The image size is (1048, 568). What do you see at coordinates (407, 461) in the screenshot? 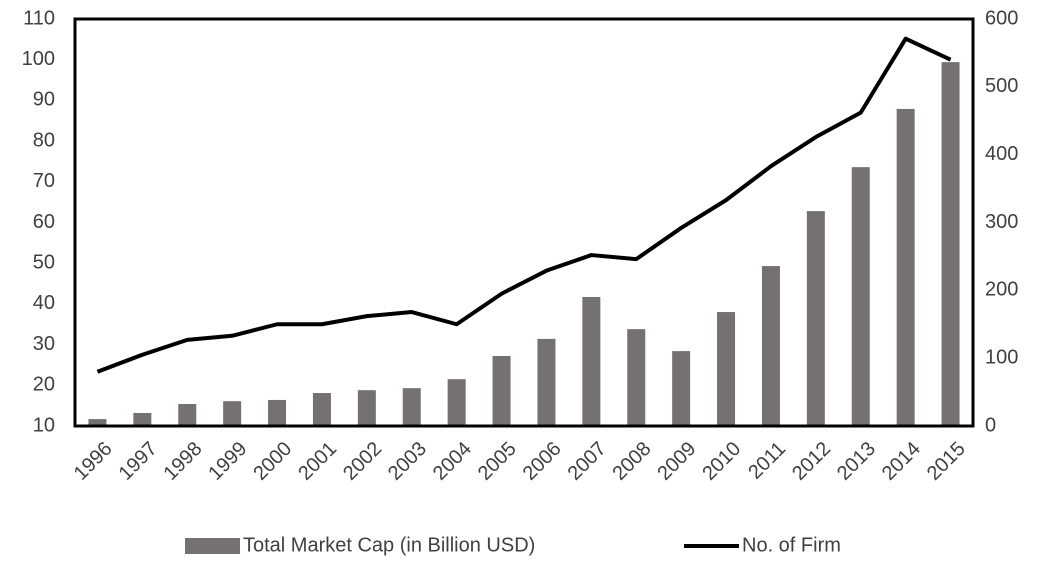
I see `x-tick-label: 2003` at bounding box center [407, 461].